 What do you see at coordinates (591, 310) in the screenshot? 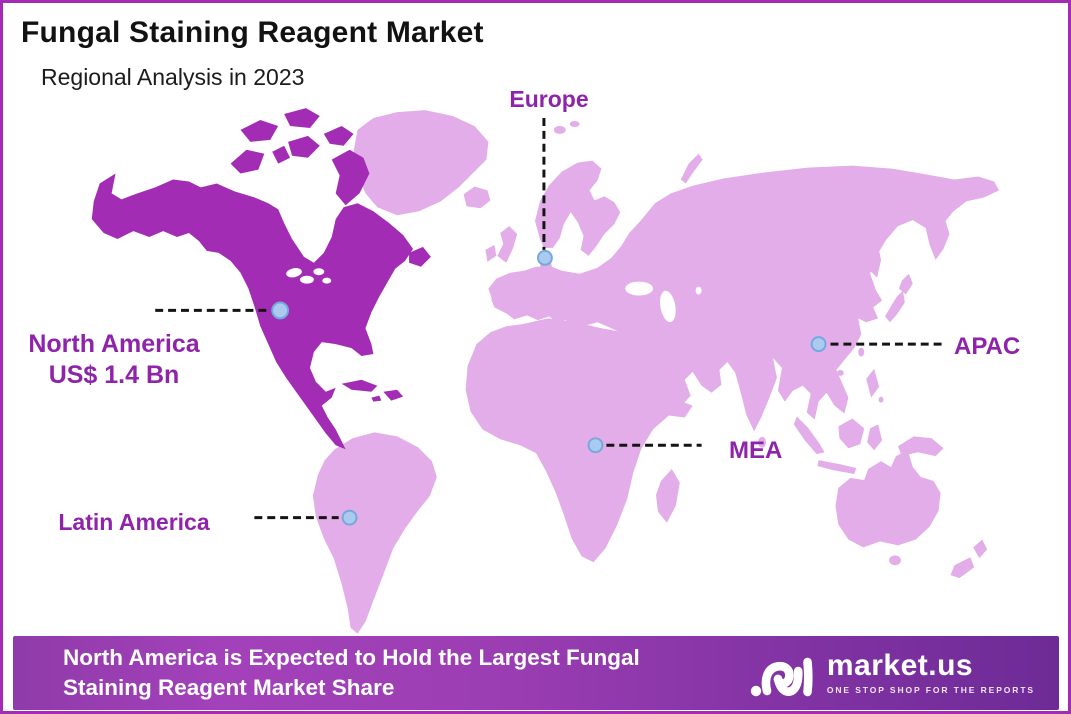
I see `landmass-greece` at bounding box center [591, 310].